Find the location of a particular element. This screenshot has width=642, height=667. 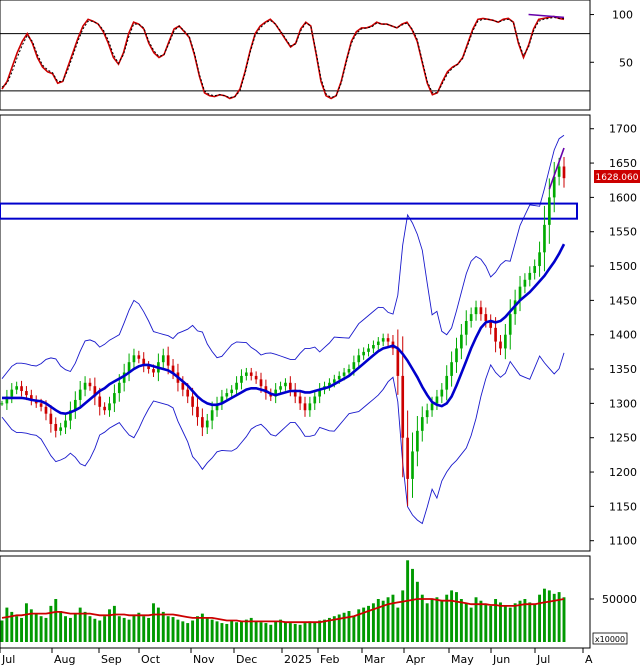

time-tick-label: A is located at coordinates (589, 659).